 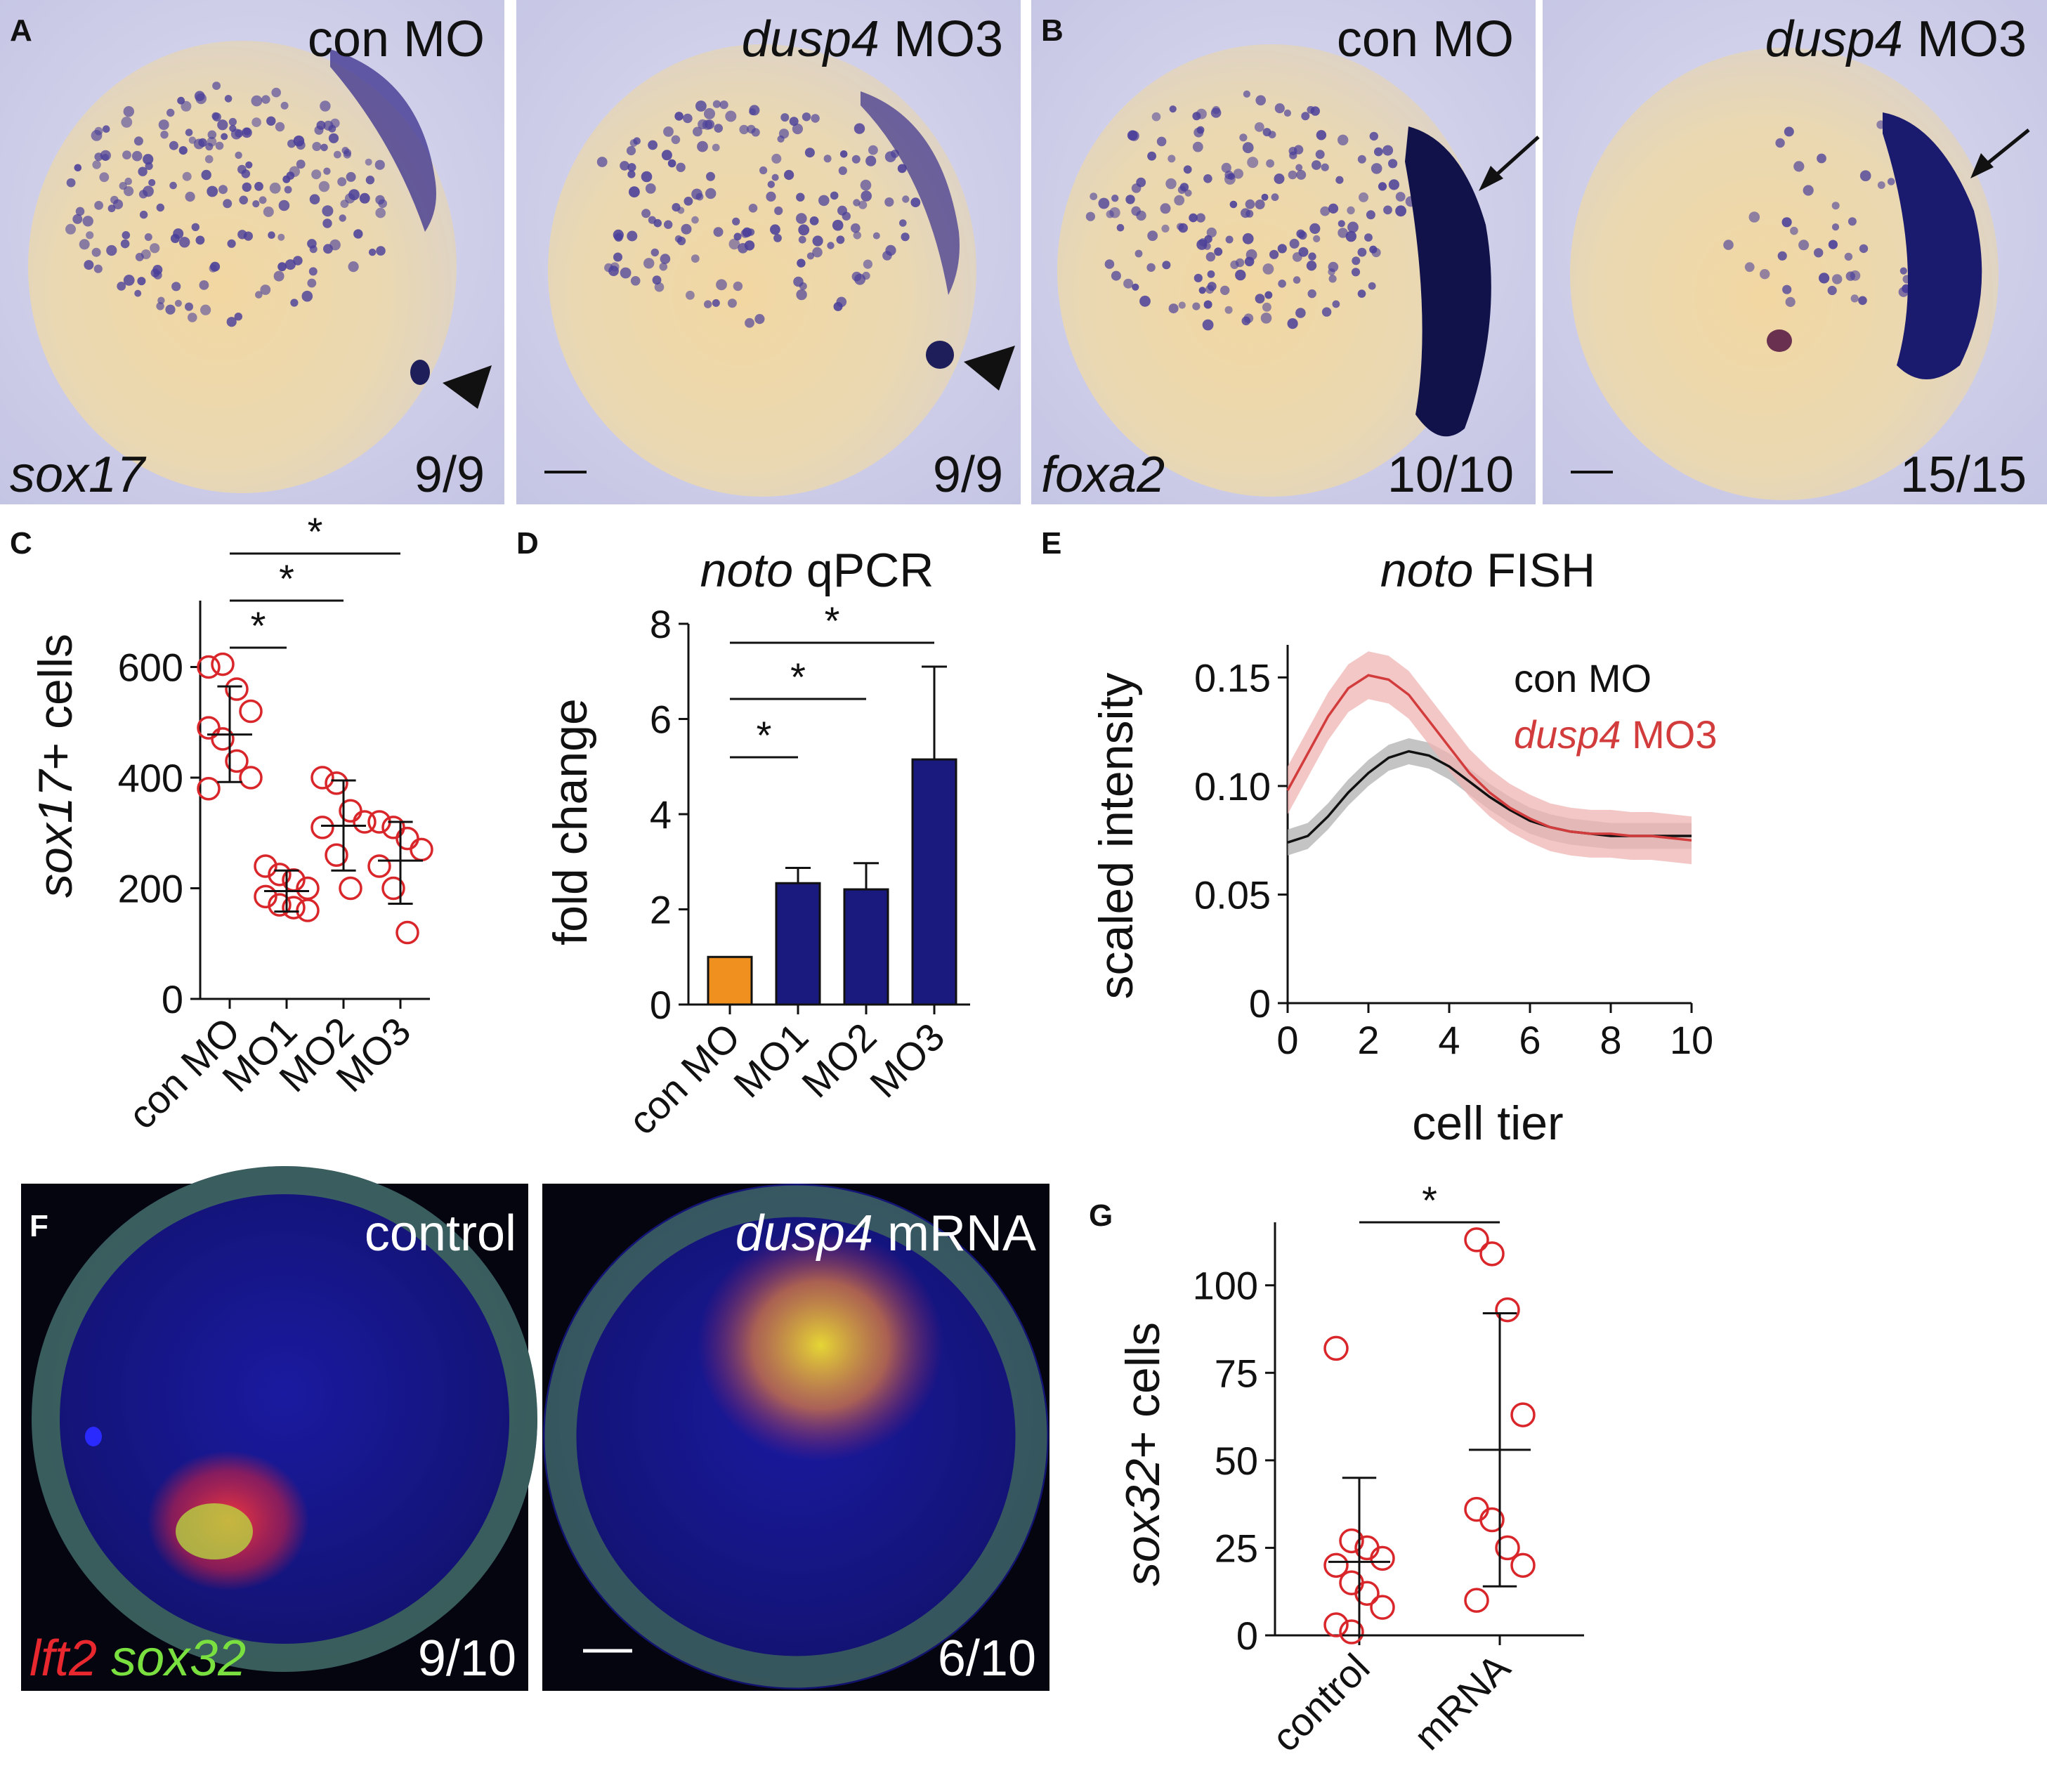 I want to click on yolk-mark, so click(x=1779, y=341).